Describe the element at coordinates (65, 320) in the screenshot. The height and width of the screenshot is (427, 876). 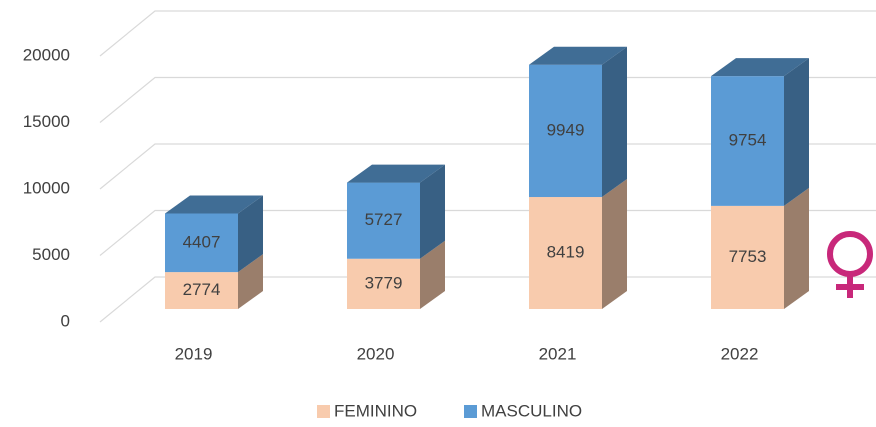
I see `y-tick-label: 0` at that location.